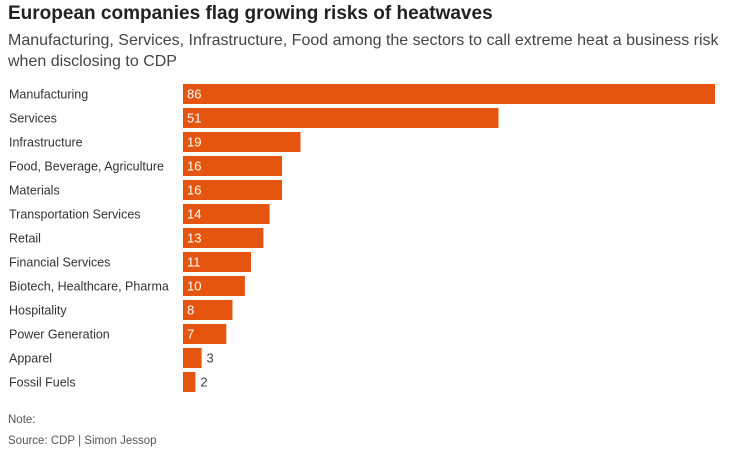 Image resolution: width=742 pixels, height=452 pixels. What do you see at coordinates (42, 383) in the screenshot?
I see `category-label-fossil-fuels: Fossil Fuels` at bounding box center [42, 383].